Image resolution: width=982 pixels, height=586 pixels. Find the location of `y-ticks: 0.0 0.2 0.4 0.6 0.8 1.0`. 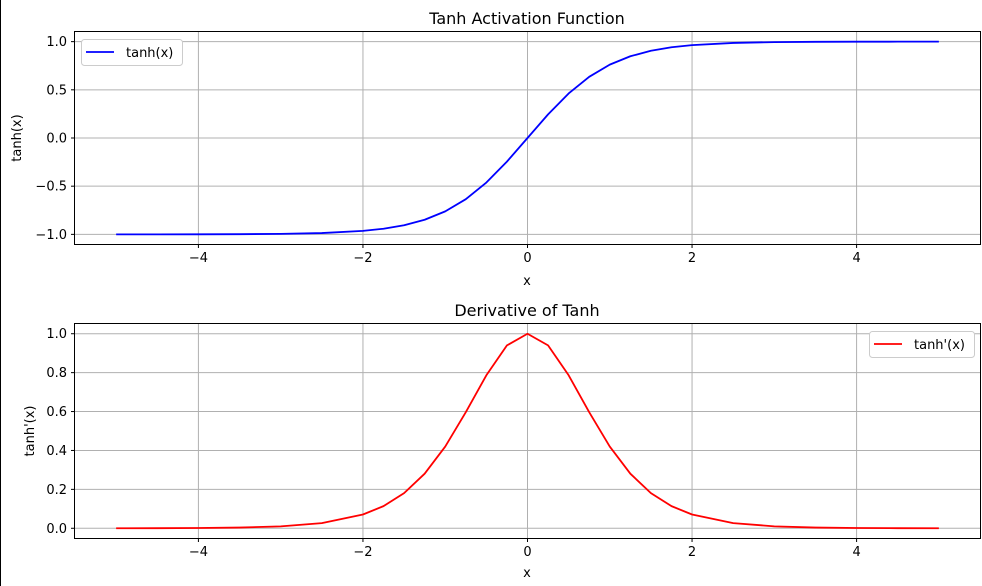

y-ticks: 0.0 0.2 0.4 0.6 0.8 1.0 is located at coordinates (60, 432).